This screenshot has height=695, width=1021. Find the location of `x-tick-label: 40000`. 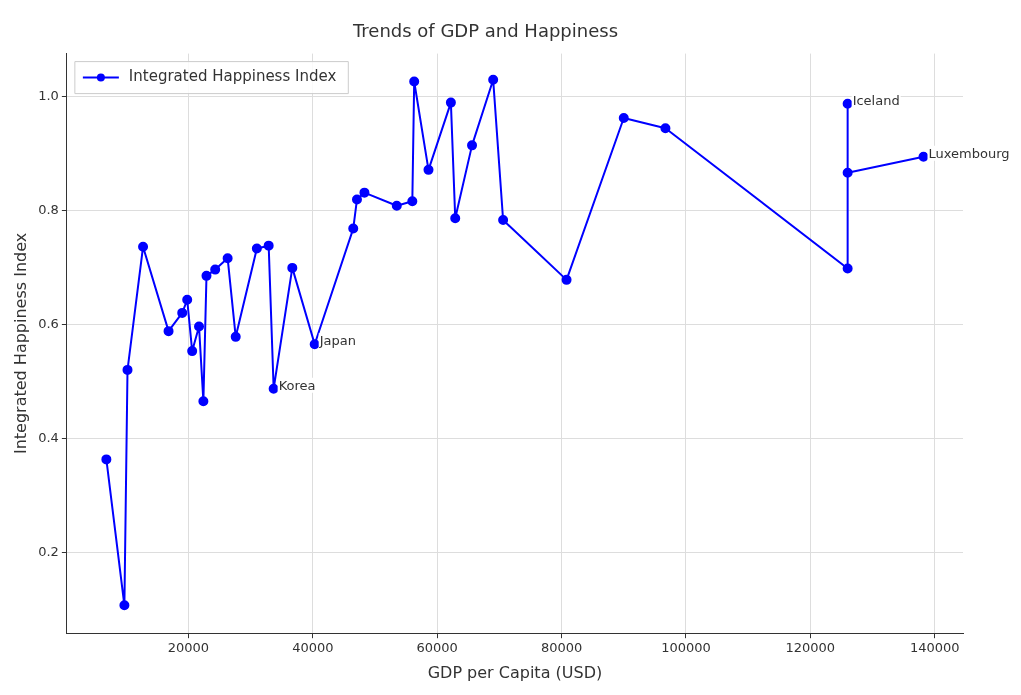

x-tick-label: 40000 is located at coordinates (313, 648).